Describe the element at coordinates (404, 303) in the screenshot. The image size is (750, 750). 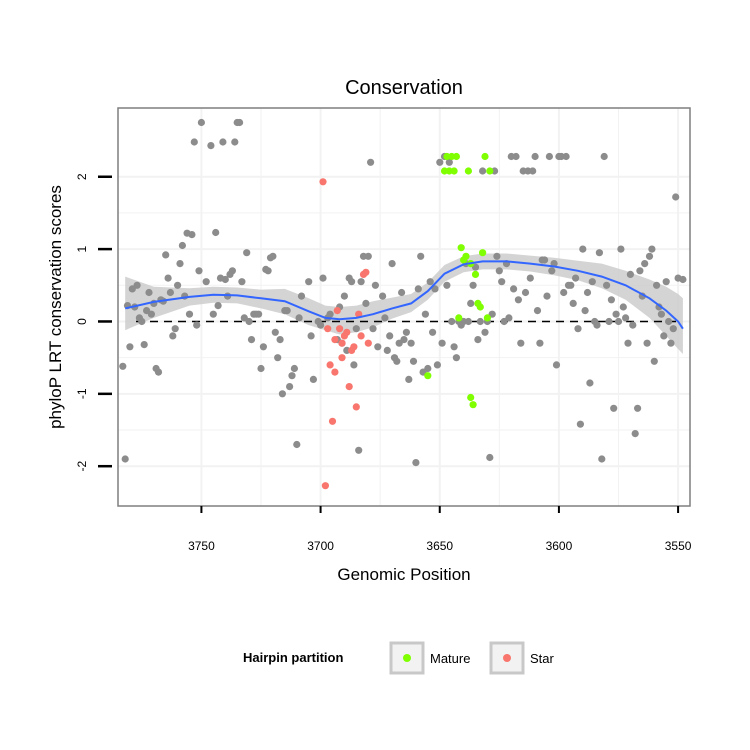
I see `confidence-band` at that location.